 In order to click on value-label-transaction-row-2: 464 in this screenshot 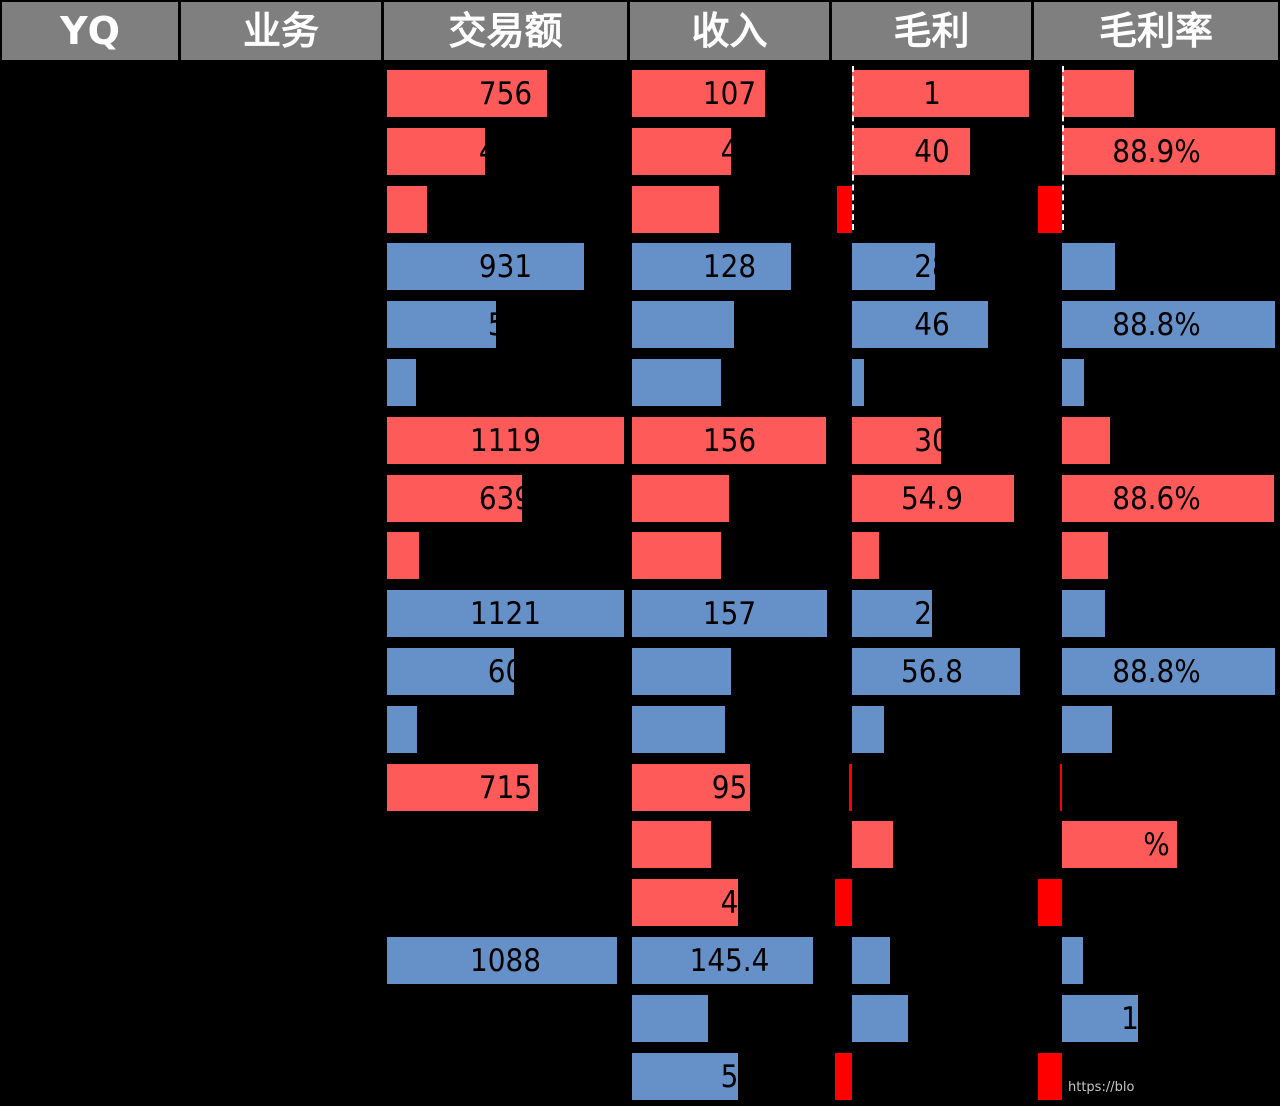, I will do `click(505, 151)`.